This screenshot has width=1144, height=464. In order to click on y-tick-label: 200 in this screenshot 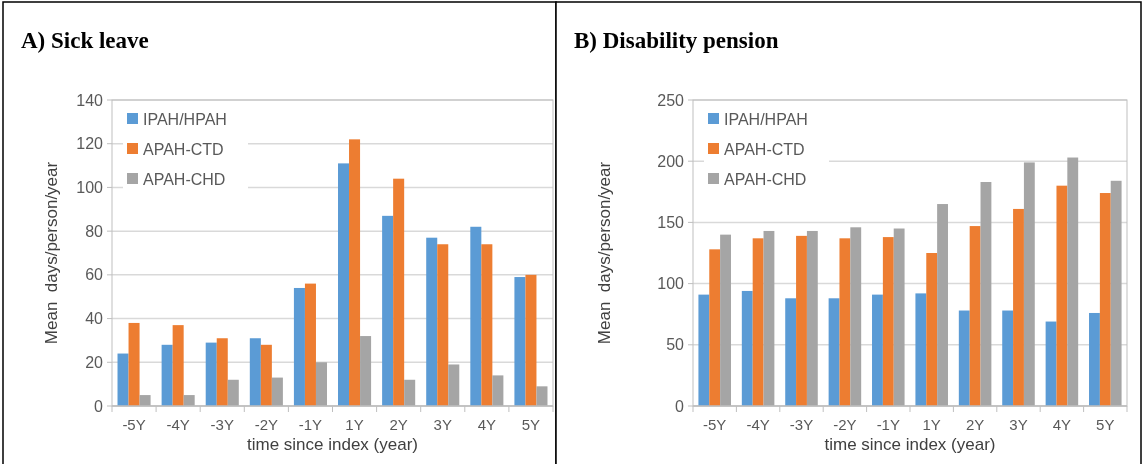, I will do `click(671, 161)`.